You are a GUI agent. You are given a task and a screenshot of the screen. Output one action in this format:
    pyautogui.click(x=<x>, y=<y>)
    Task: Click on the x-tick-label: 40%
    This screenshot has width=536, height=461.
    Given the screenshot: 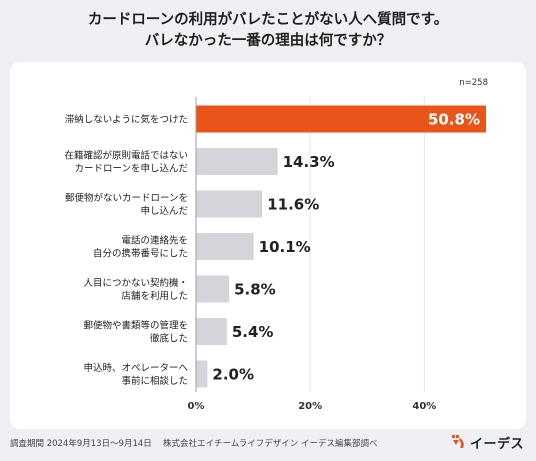 What is the action you would take?
    pyautogui.click(x=424, y=406)
    